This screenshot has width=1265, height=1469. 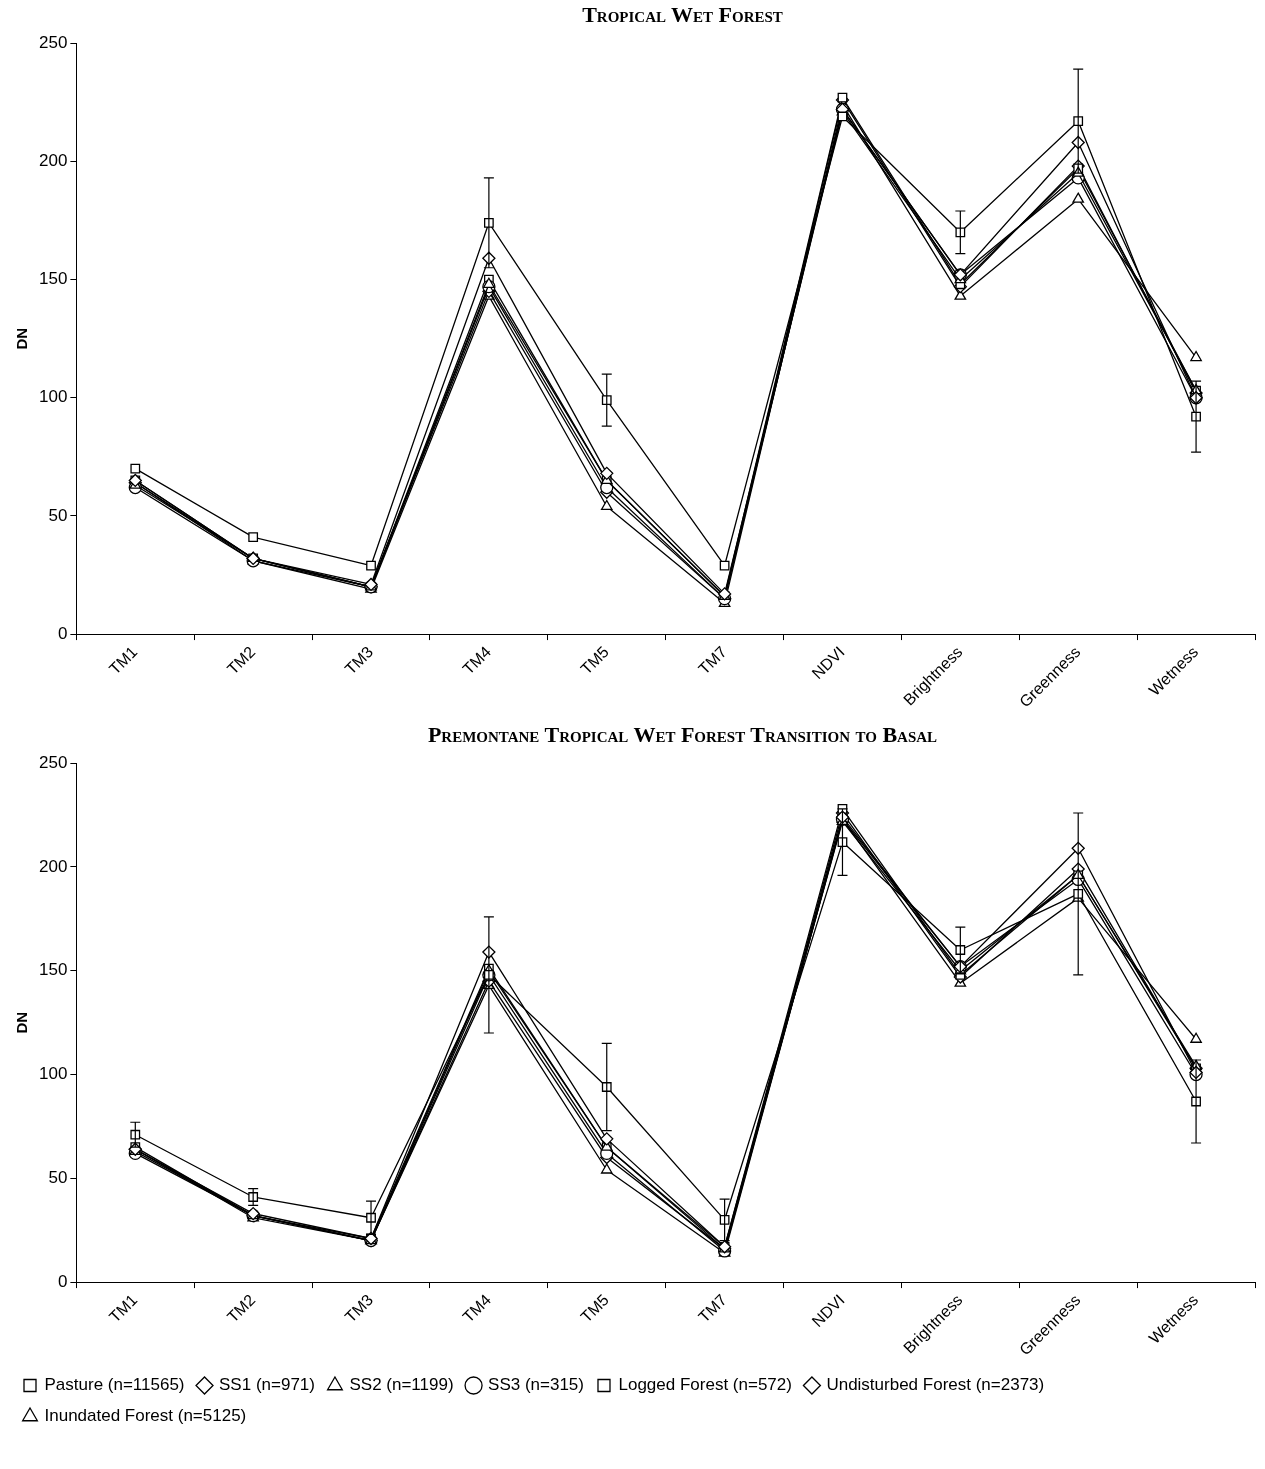 I want to click on legend-label: SS2 (n=1199), so click(x=401, y=1385).